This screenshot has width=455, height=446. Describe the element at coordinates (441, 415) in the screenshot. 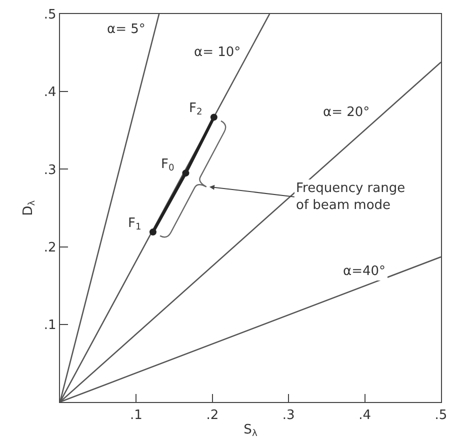

I see `x-tick-label: .5` at that location.